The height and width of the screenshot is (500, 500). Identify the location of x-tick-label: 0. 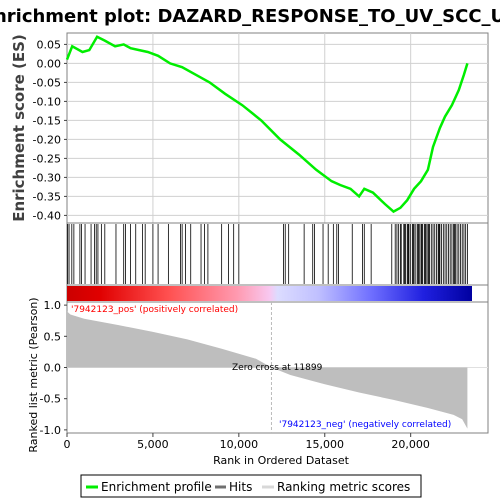
(67, 444).